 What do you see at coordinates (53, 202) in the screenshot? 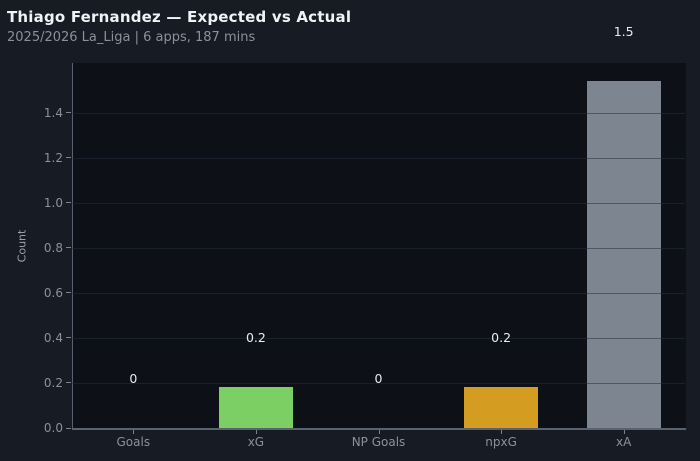
I see `y-tick-label: 1.0` at bounding box center [53, 202].